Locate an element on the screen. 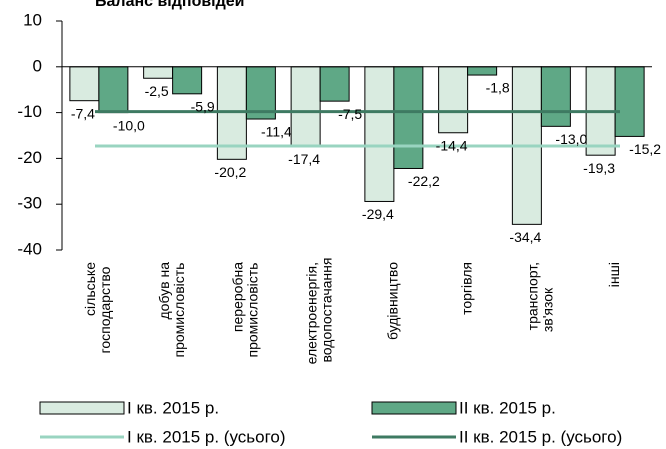  y-tick-label: -20 is located at coordinates (29, 157).